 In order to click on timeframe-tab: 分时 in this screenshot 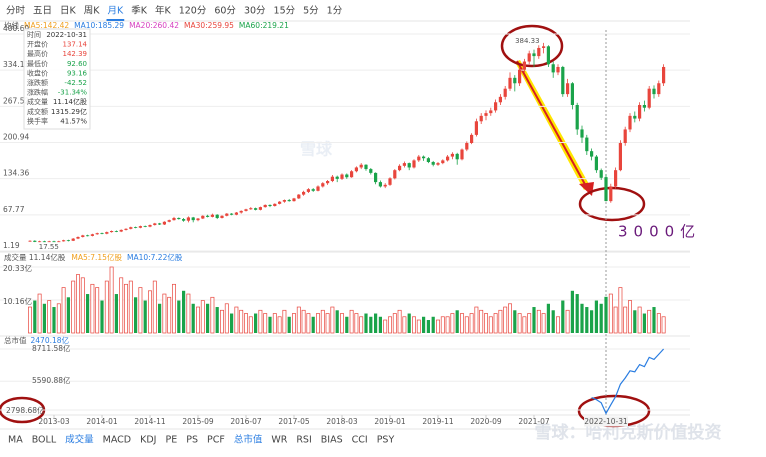, I will do `click(16, 11)`.